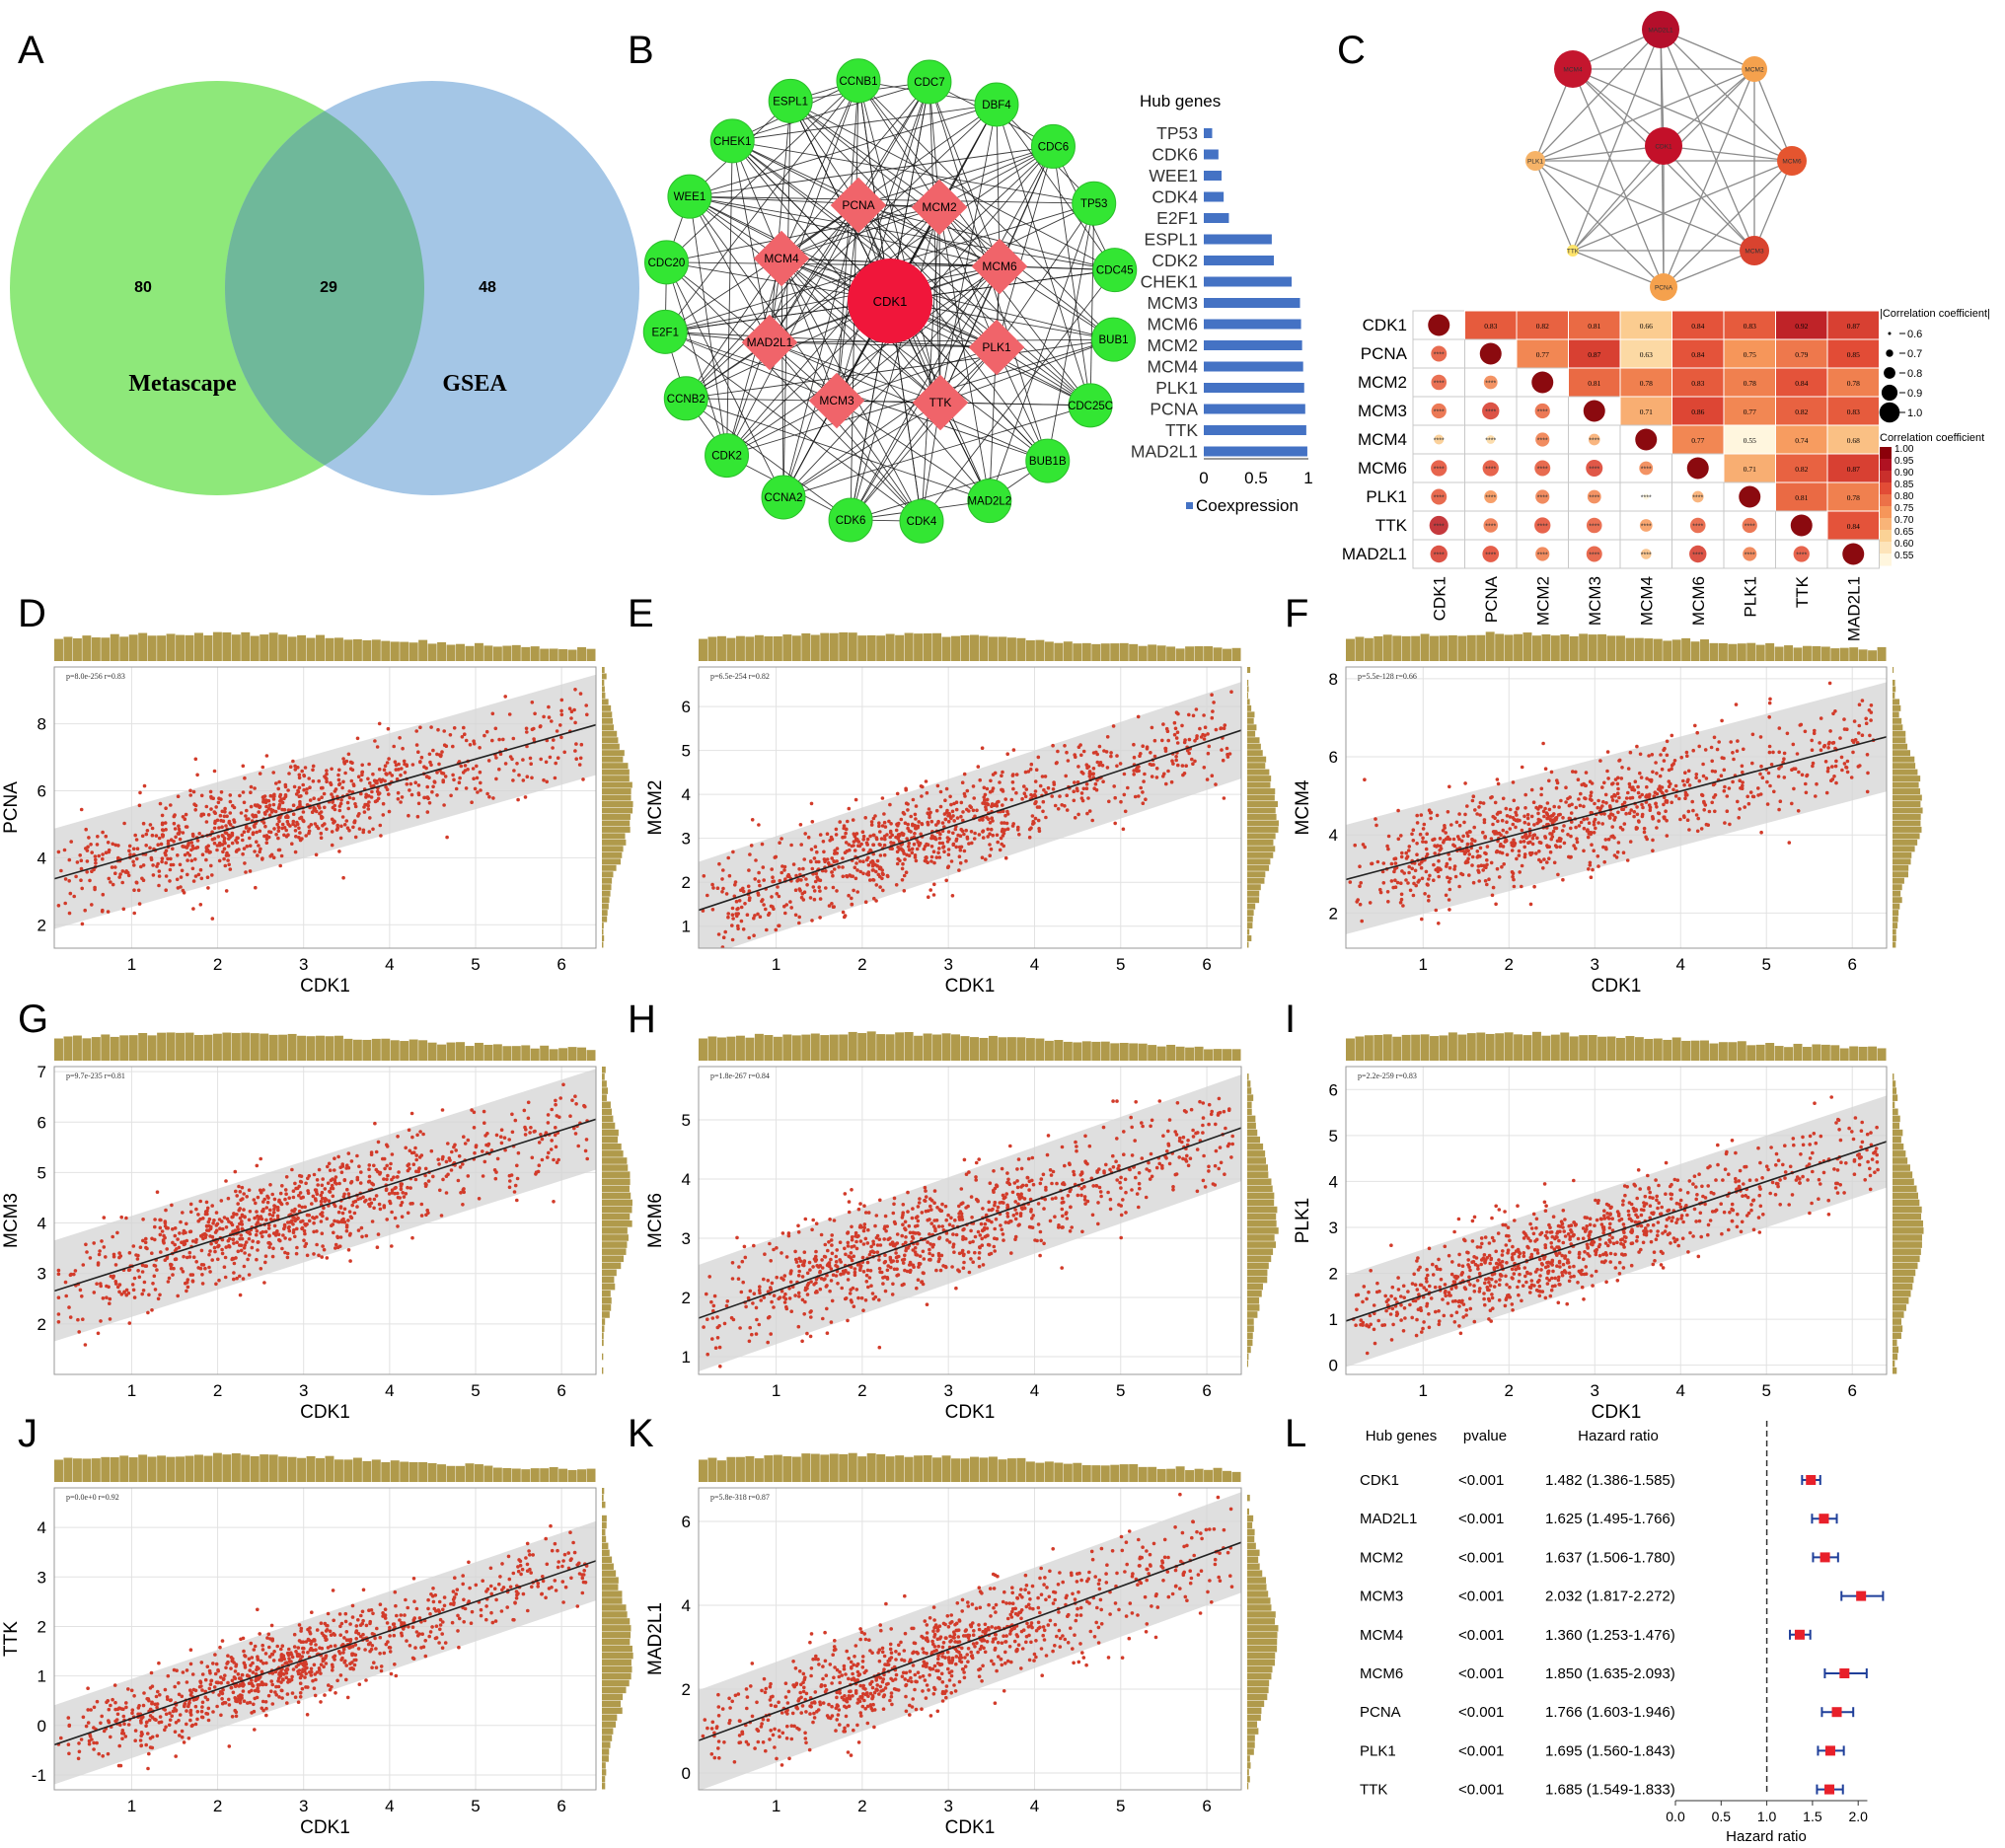 The image size is (2005, 1848). What do you see at coordinates (858, 205) in the screenshot?
I see `hub-label: PCNA` at bounding box center [858, 205].